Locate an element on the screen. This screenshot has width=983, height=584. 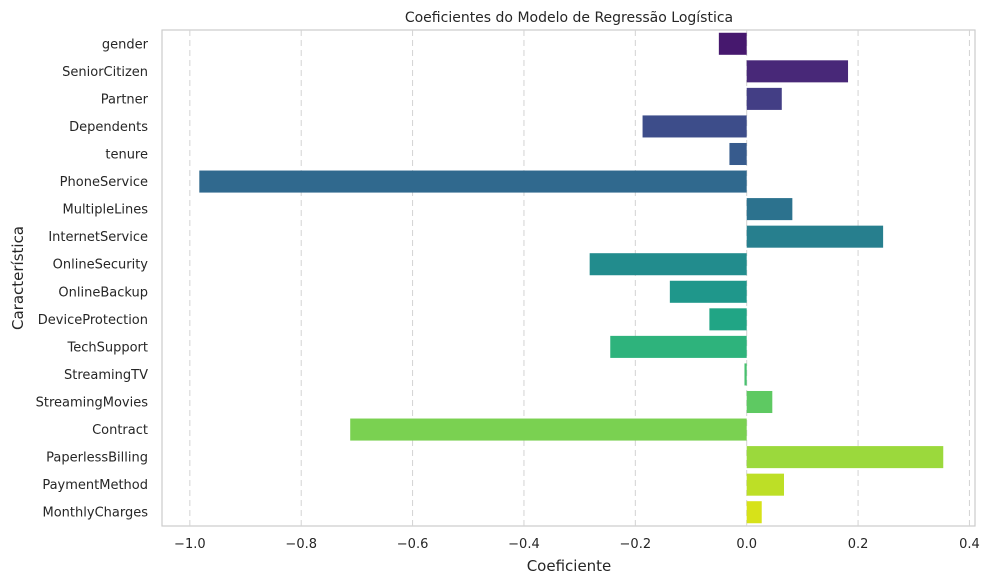
y-tick-label: tenure is located at coordinates (126, 155).